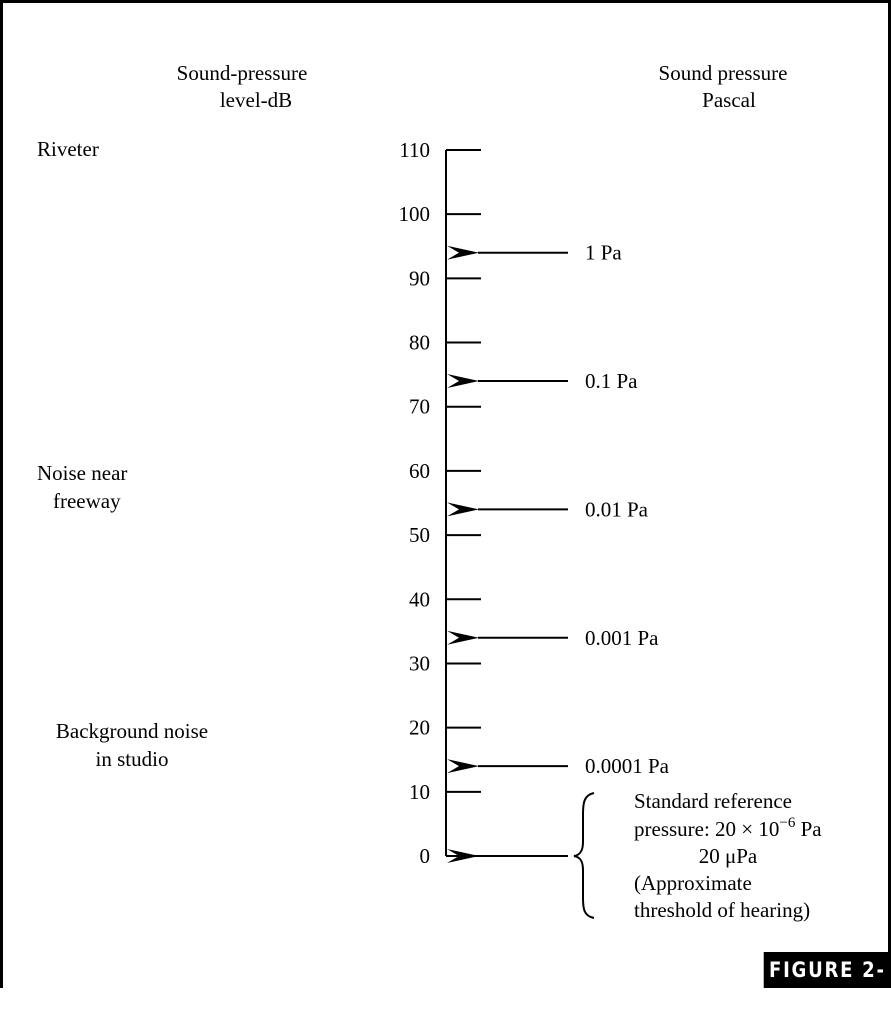 The width and height of the screenshot is (891, 1024). Describe the element at coordinates (419, 407) in the screenshot. I see `db-tick-label-70: 70` at that location.